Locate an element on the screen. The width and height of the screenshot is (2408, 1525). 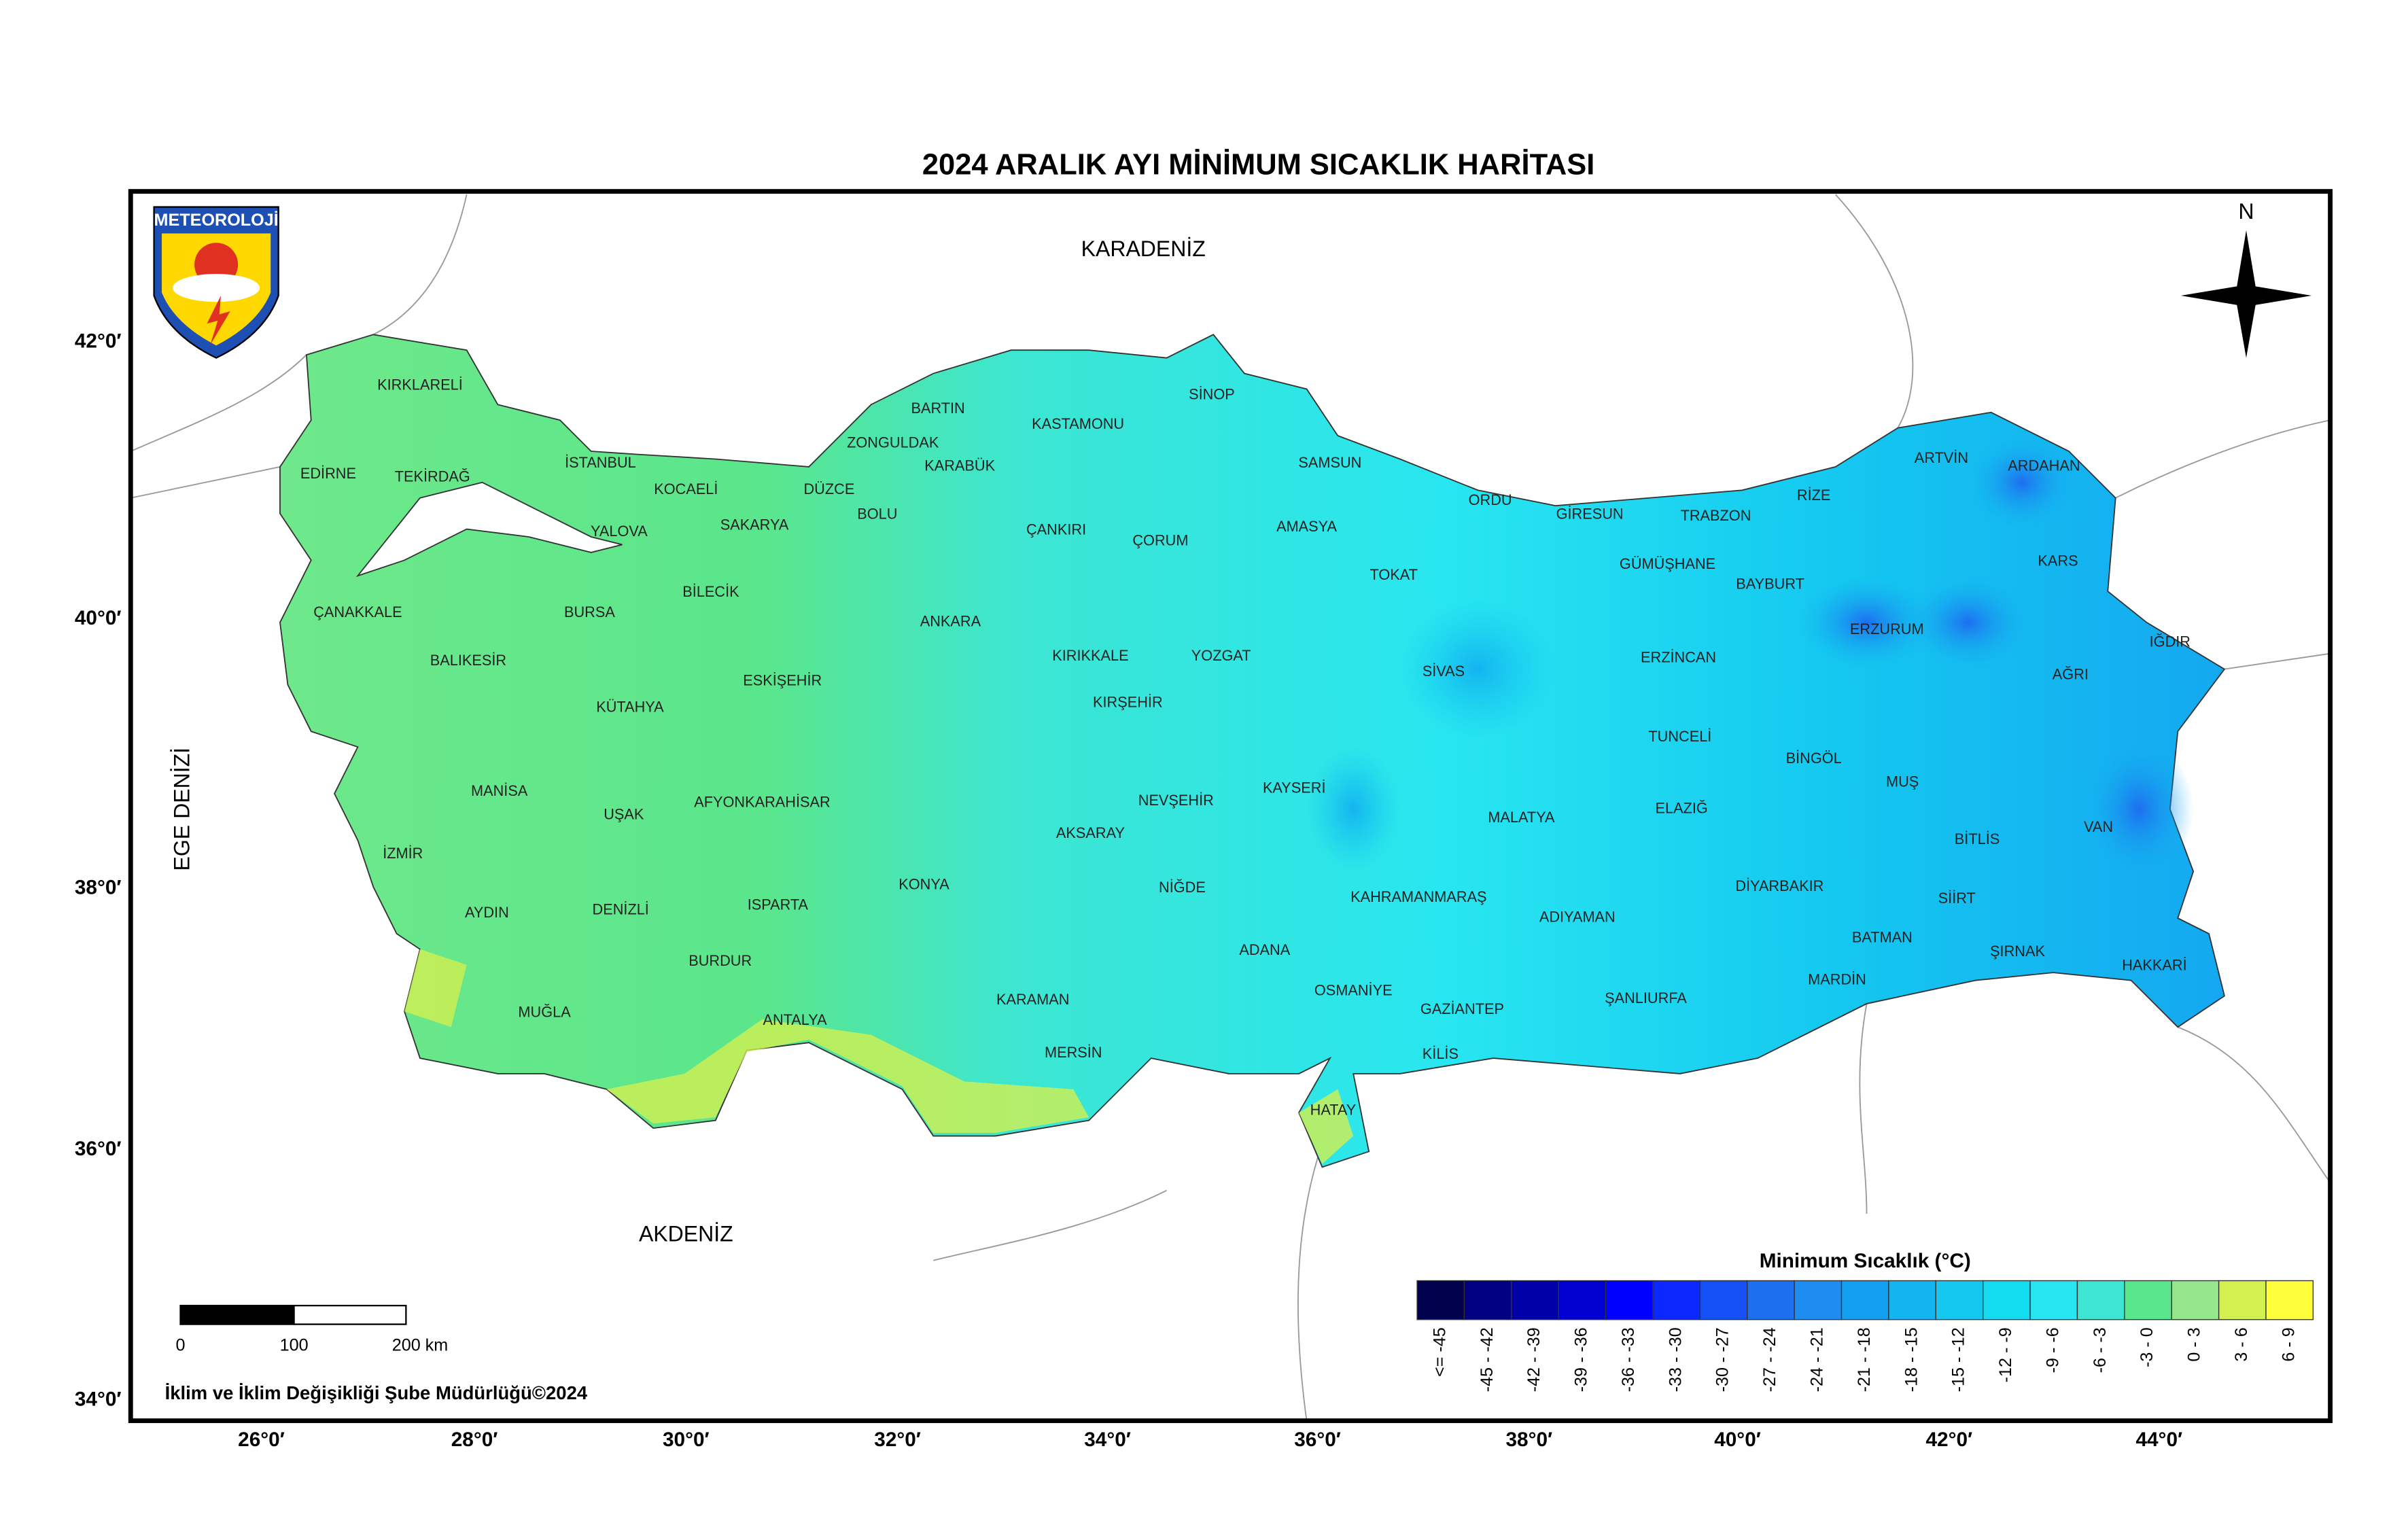
province-label: GÜMÜŞHANE is located at coordinates (1667, 563).